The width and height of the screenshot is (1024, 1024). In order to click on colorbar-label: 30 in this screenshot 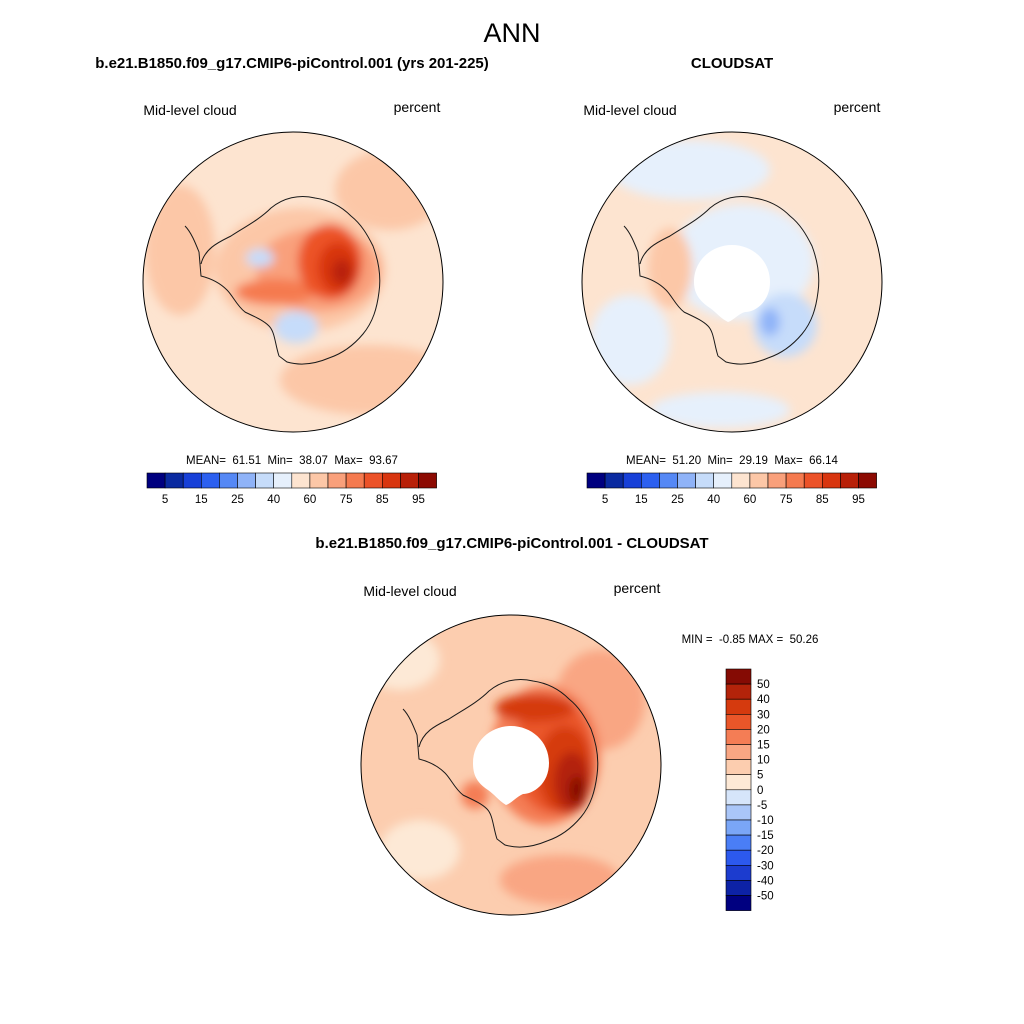, I will do `click(763, 715)`.